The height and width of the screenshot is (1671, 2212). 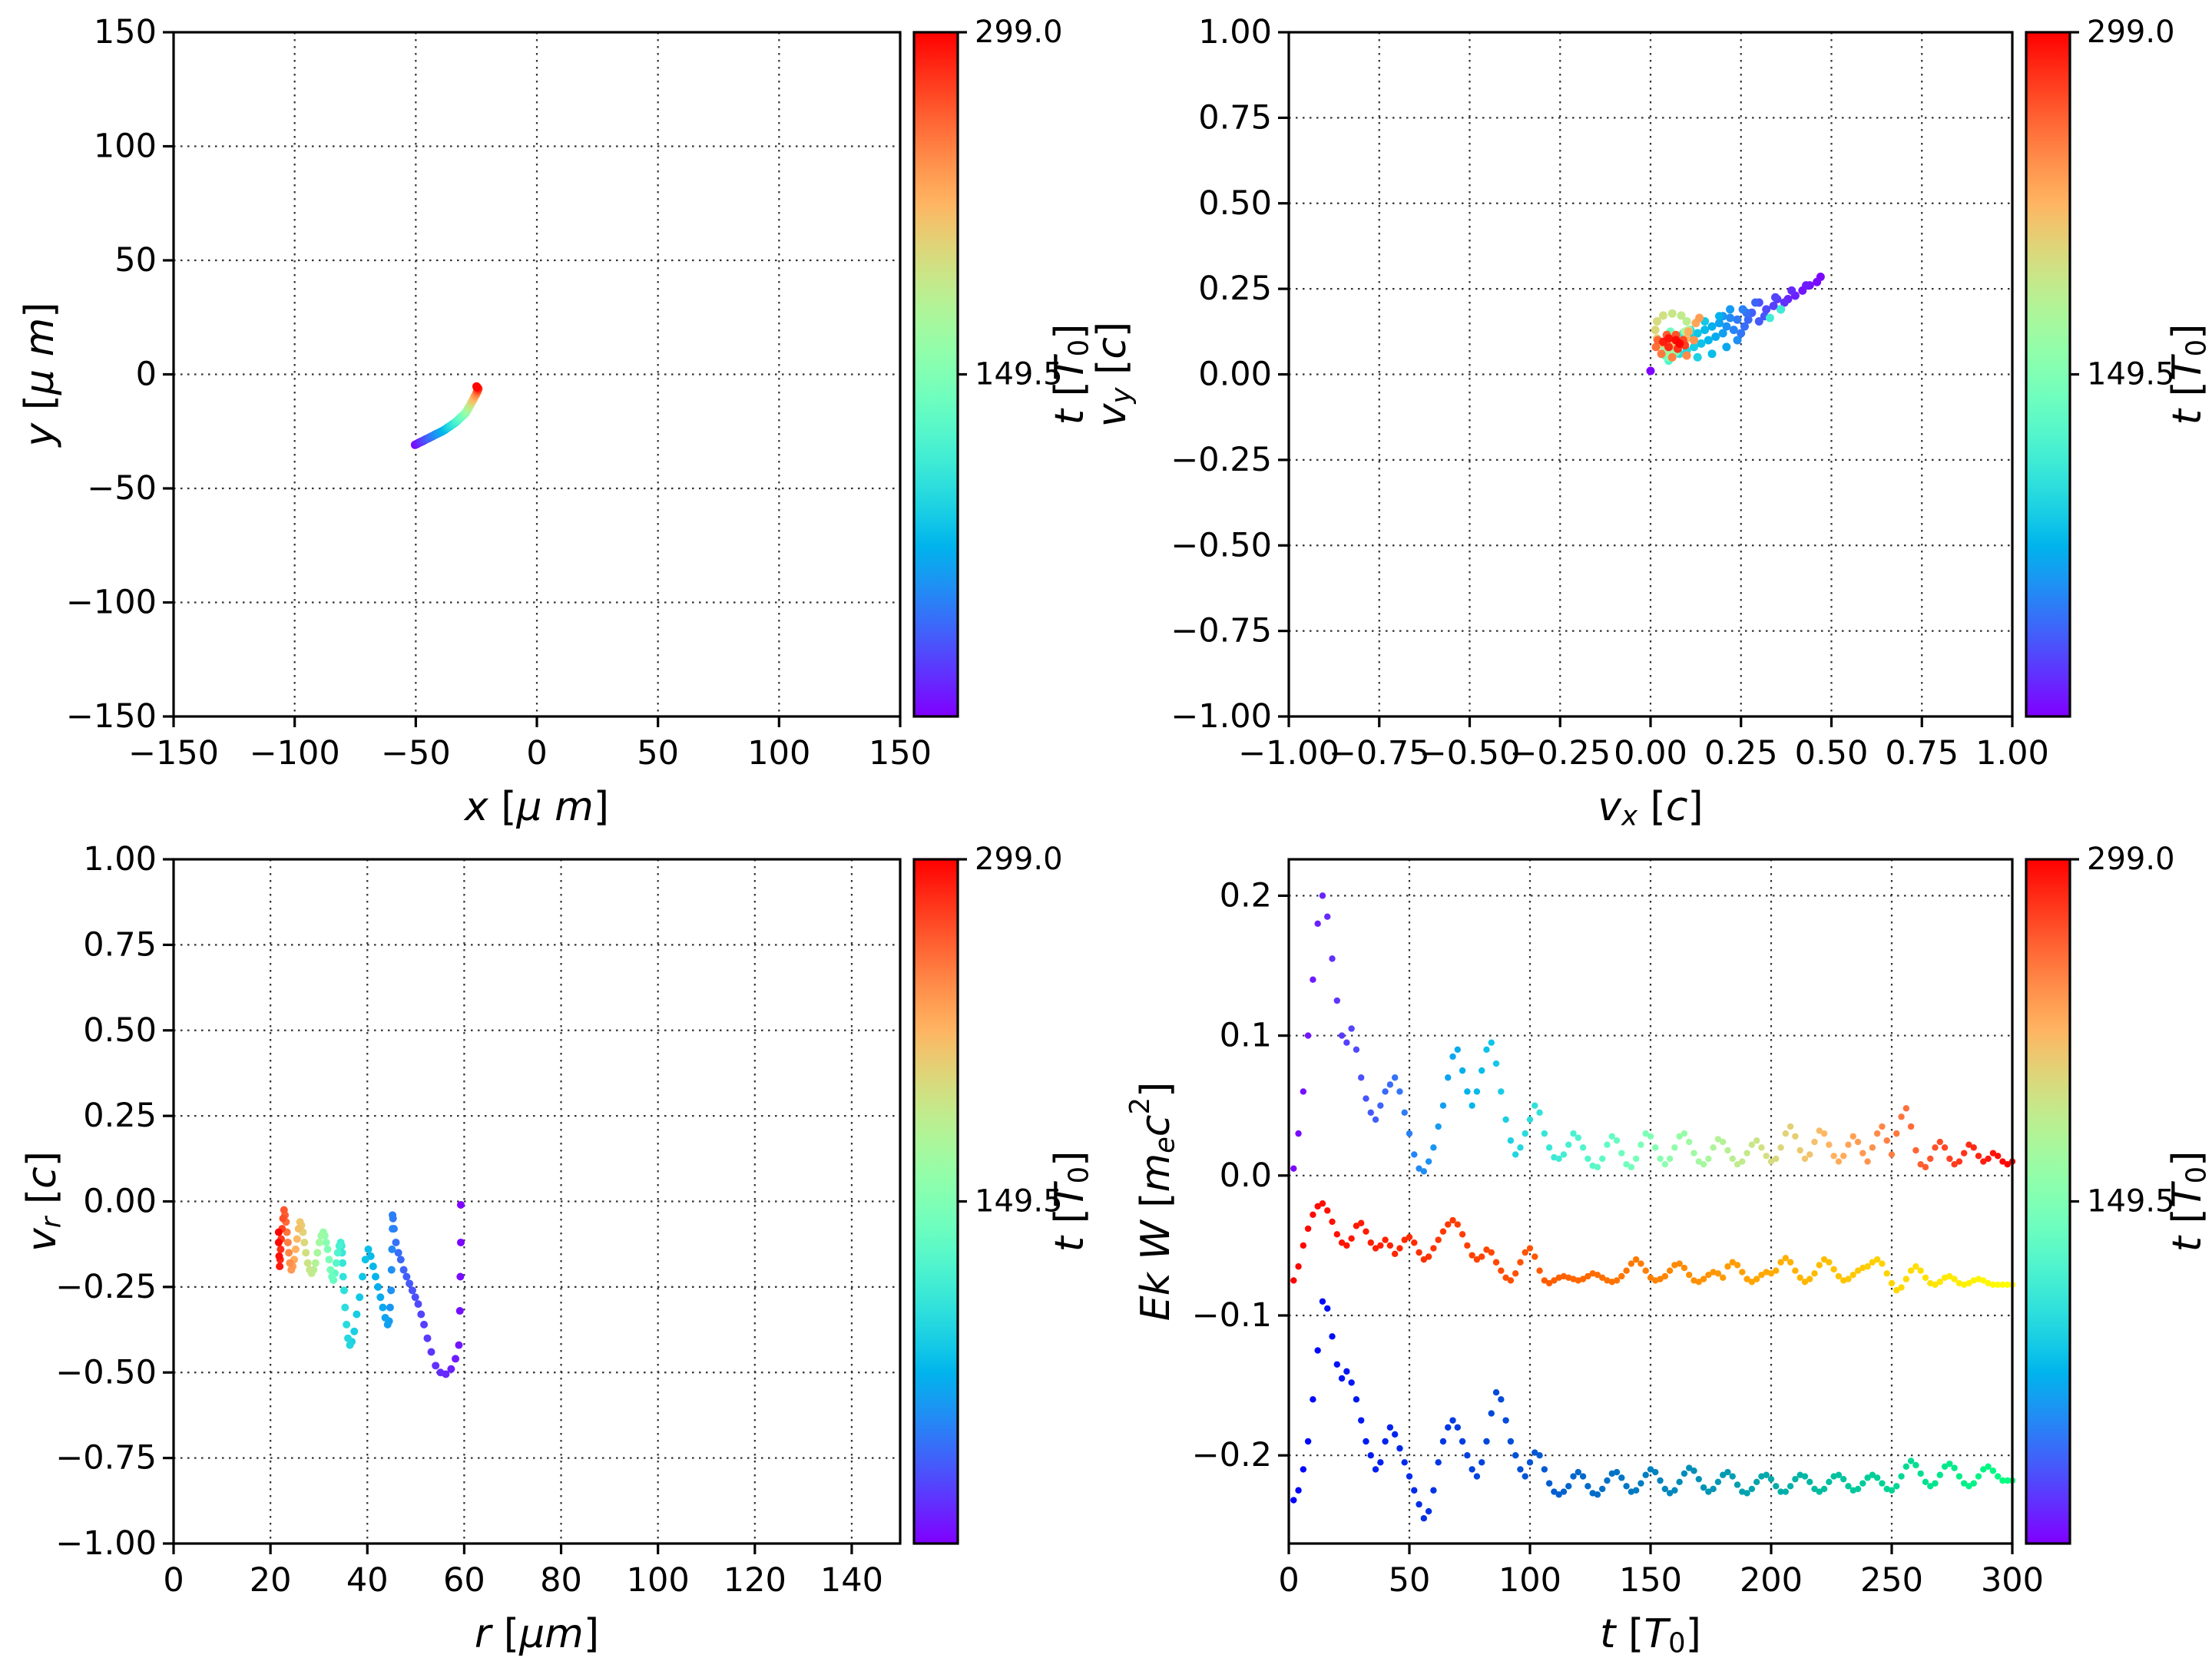 I want to click on colorbar-3: 299.0 149.5t [T0], so click(x=2118, y=1193).